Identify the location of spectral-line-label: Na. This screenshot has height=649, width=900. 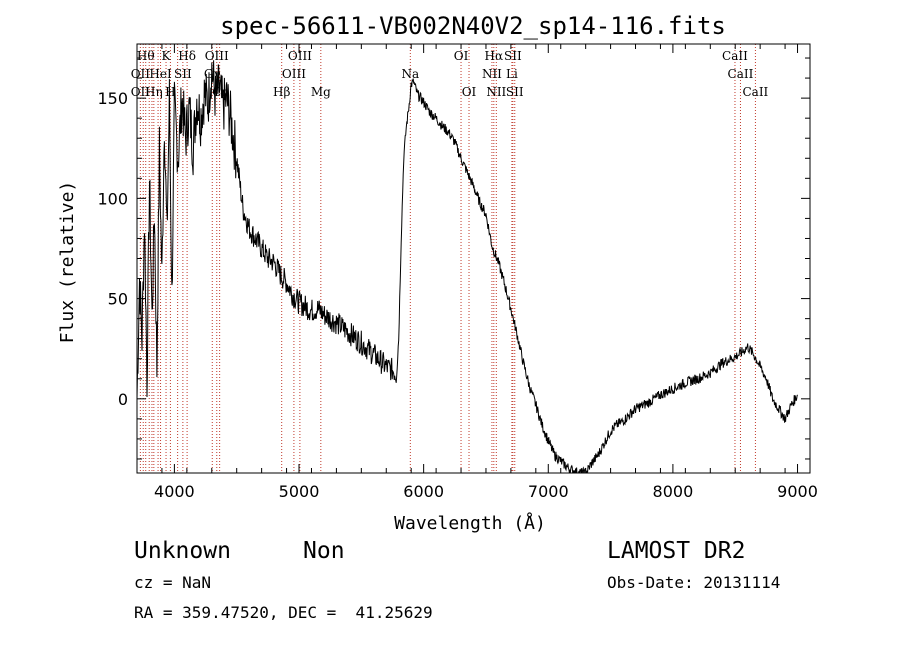
(410, 74).